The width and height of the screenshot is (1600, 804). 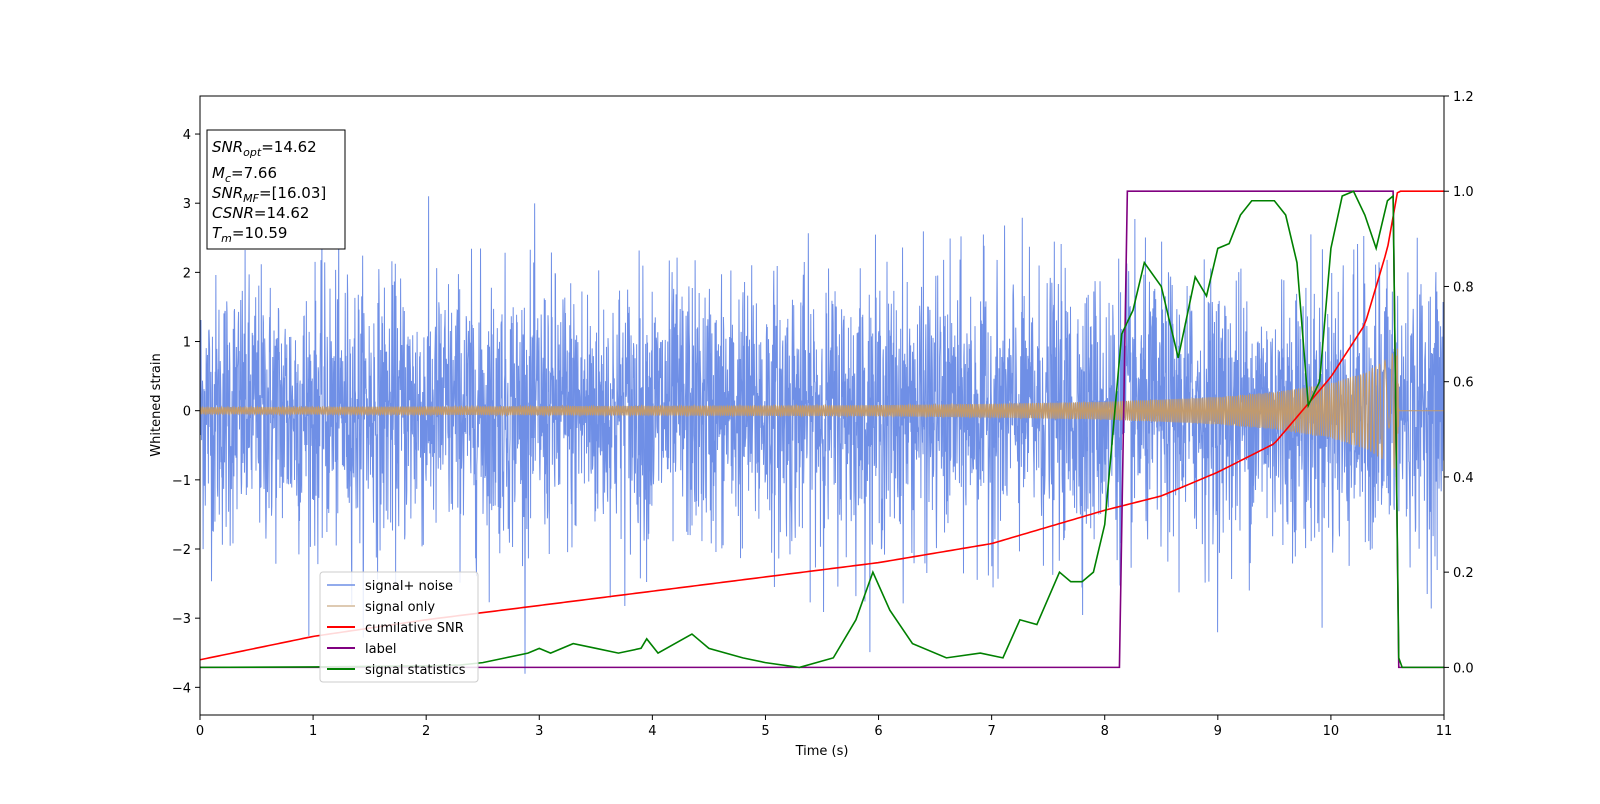 I want to click on legend-frame, so click(x=399, y=627).